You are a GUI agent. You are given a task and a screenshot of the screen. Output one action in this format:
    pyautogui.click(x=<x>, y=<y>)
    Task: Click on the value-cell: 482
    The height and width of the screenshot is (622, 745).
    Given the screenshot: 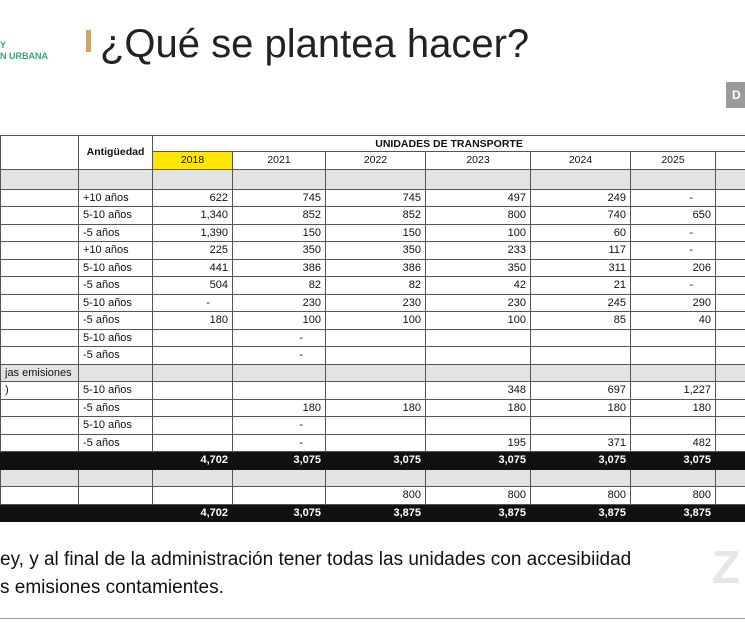 What is the action you would take?
    pyautogui.click(x=673, y=442)
    